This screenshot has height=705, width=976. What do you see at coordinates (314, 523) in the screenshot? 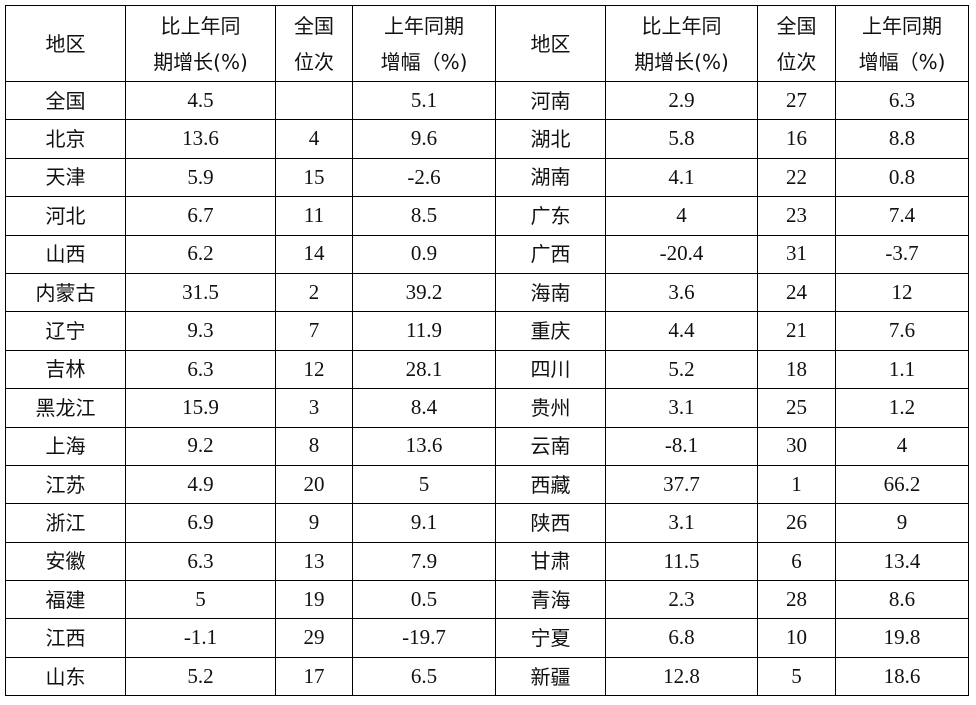
I see `cell-rank: 9` at bounding box center [314, 523].